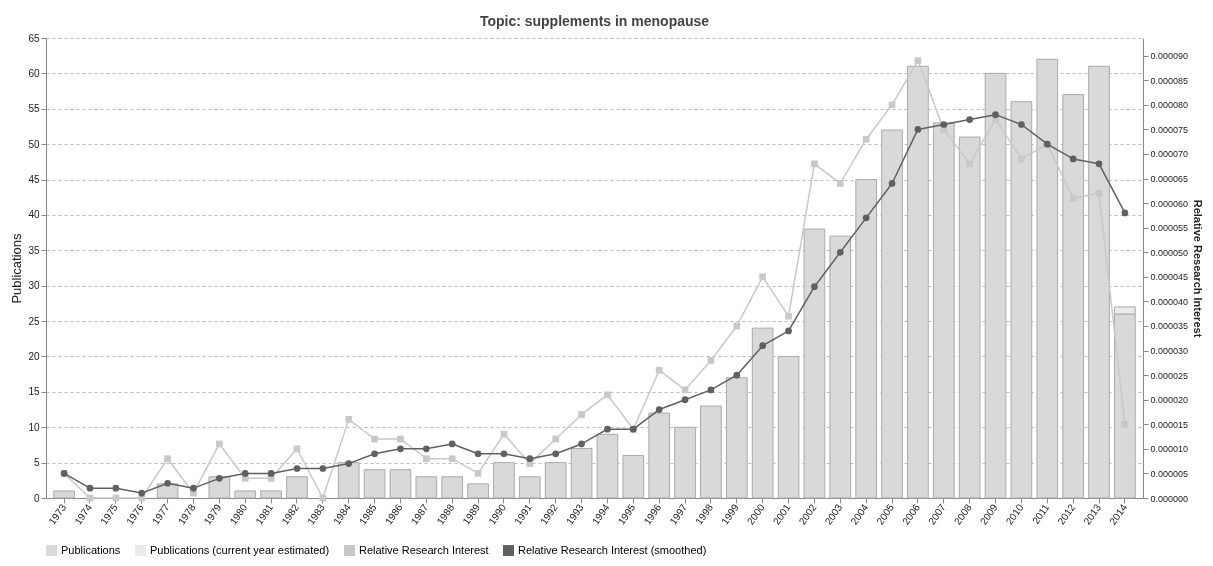  I want to click on y2-tick-label: 0.000035, so click(1169, 326).